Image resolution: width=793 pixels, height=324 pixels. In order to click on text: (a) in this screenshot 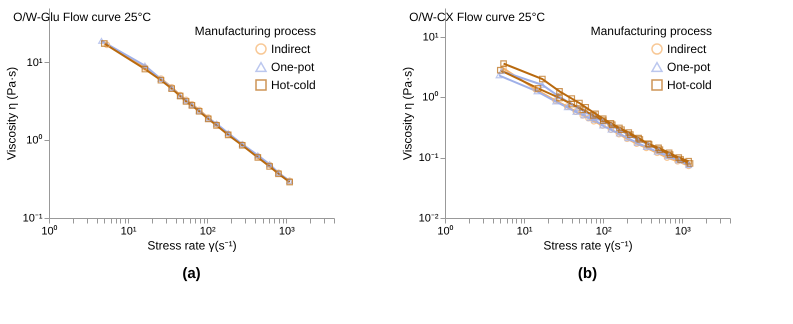, I will do `click(191, 273)`.